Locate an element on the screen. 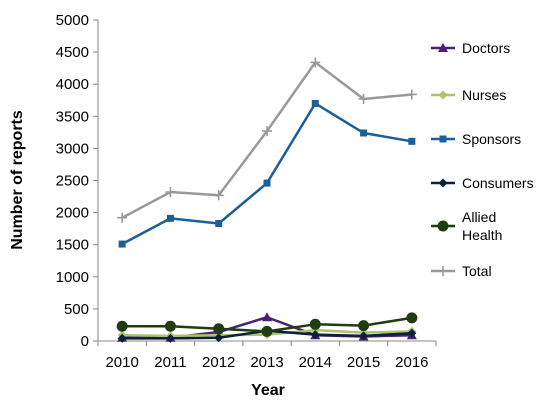 The height and width of the screenshot is (412, 550). legend-label: Consumers is located at coordinates (498, 183).